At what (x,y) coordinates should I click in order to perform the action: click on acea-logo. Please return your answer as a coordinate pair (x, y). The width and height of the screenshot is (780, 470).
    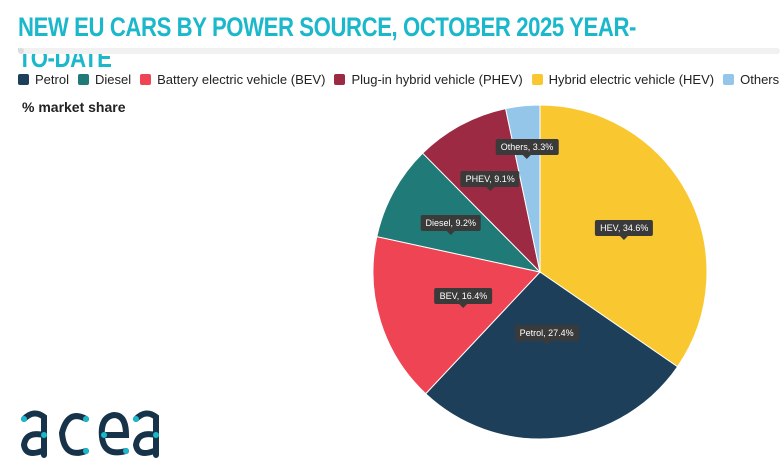
    Looking at the image, I should click on (89, 434).